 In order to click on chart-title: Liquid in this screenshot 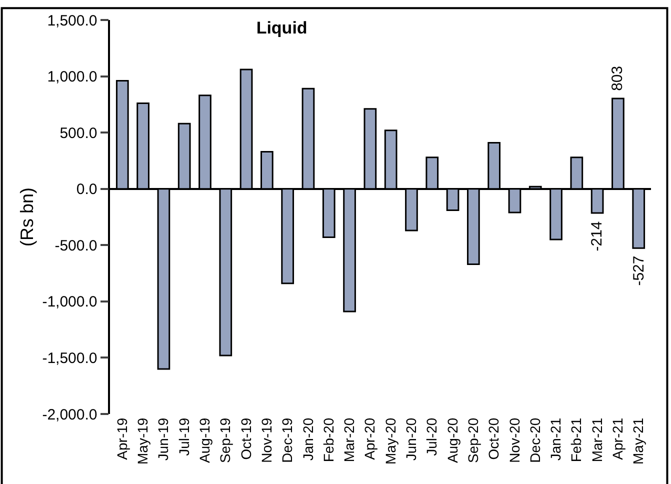, I will do `click(282, 28)`.